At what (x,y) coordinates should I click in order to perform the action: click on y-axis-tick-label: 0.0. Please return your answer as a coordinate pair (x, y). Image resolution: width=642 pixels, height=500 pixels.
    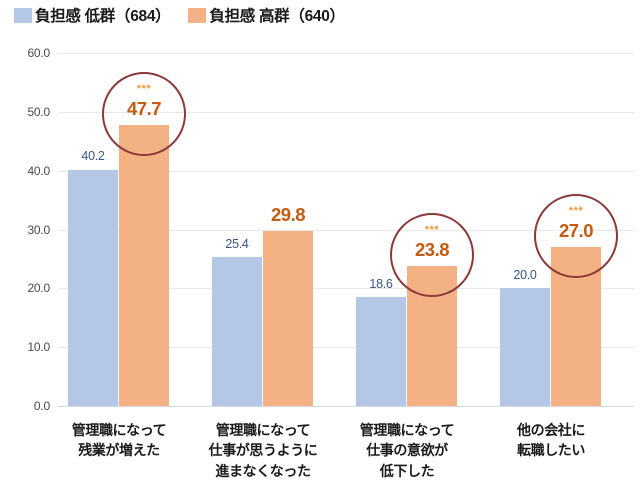
    Looking at the image, I should click on (41, 406).